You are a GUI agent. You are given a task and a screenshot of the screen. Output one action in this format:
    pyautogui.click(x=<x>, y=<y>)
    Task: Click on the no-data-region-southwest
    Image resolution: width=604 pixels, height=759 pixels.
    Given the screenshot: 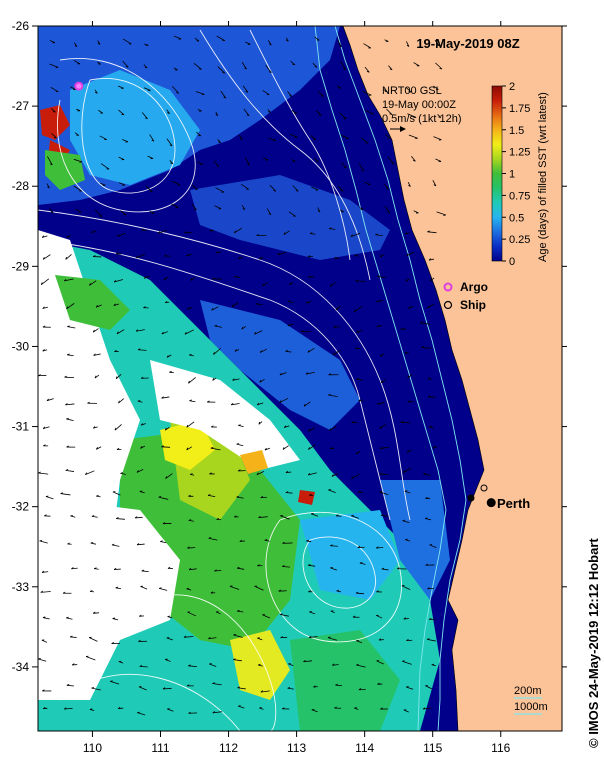 What is the action you would take?
    pyautogui.click(x=120, y=570)
    